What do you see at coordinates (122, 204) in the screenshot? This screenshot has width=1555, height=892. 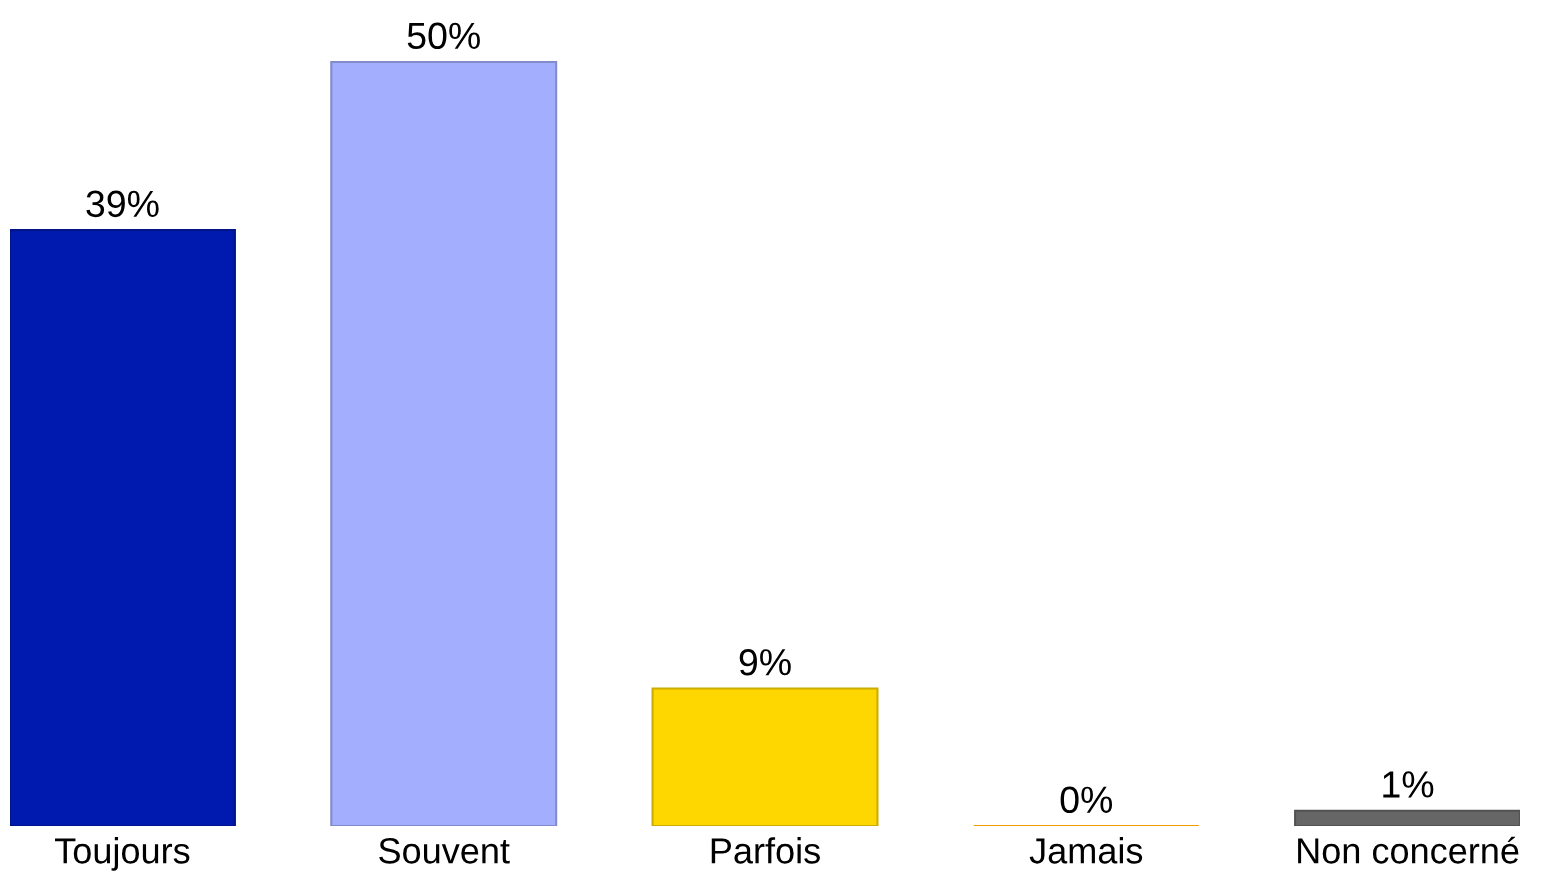 I see `data-label: 39%` at bounding box center [122, 204].